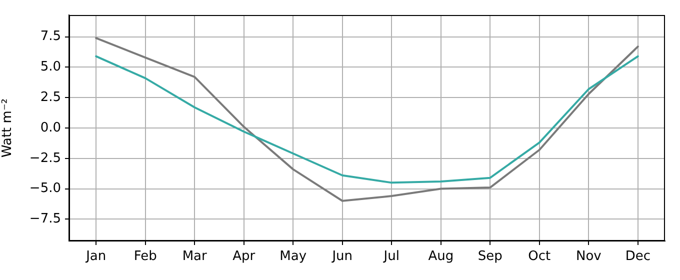 The image size is (680, 280). What do you see at coordinates (342, 256) in the screenshot?
I see `x-tick-label: Jun` at bounding box center [342, 256].